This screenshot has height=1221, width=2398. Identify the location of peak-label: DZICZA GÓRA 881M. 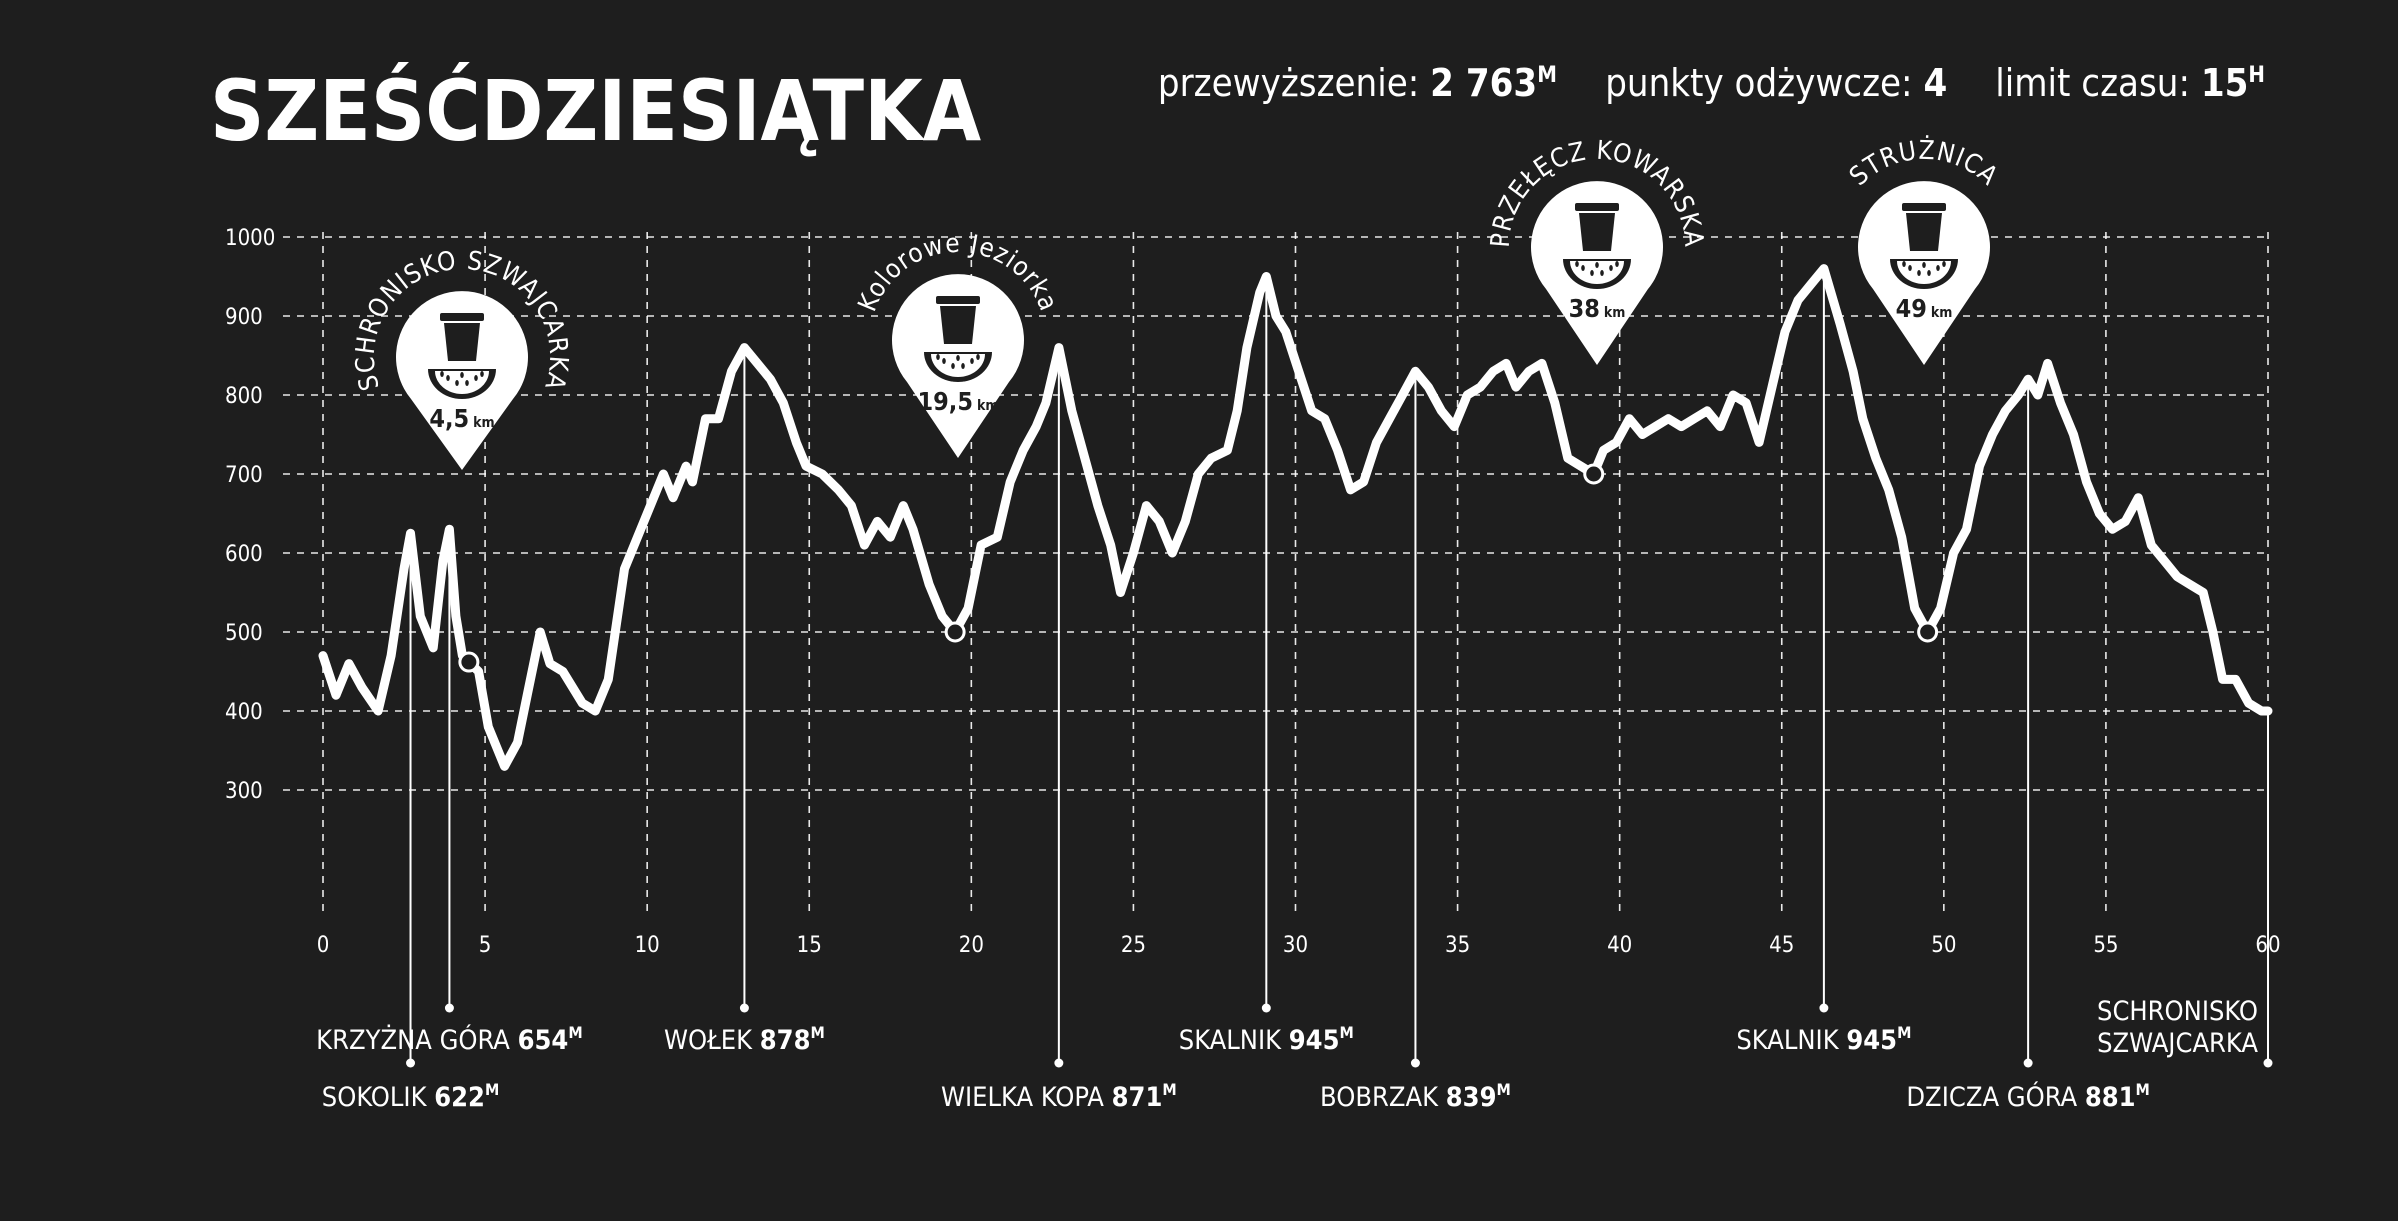
(2028, 1096).